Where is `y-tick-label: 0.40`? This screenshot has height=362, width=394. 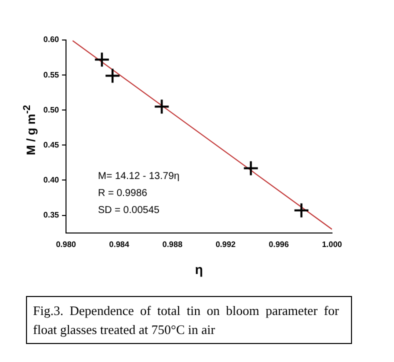
y-tick-label: 0.40 is located at coordinates (51, 179).